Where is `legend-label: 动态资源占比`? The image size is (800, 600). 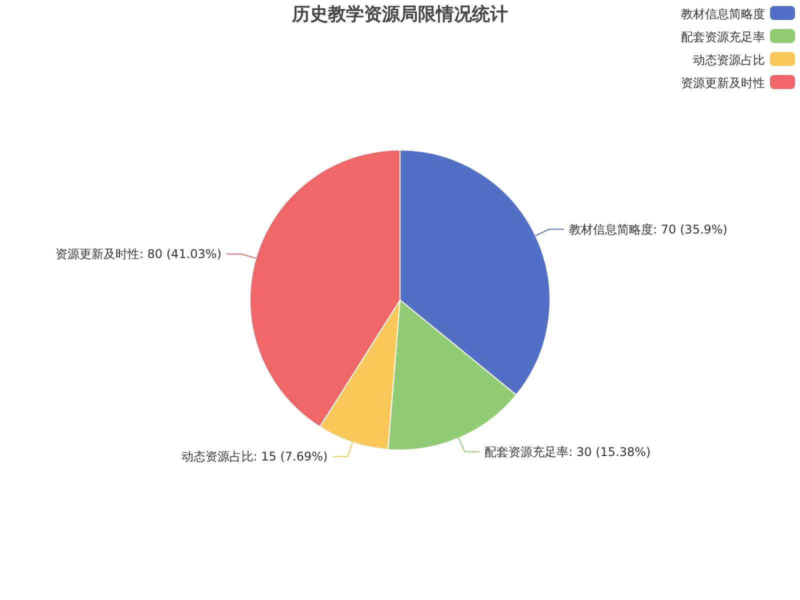
legend-label: 动态资源占比 is located at coordinates (729, 60).